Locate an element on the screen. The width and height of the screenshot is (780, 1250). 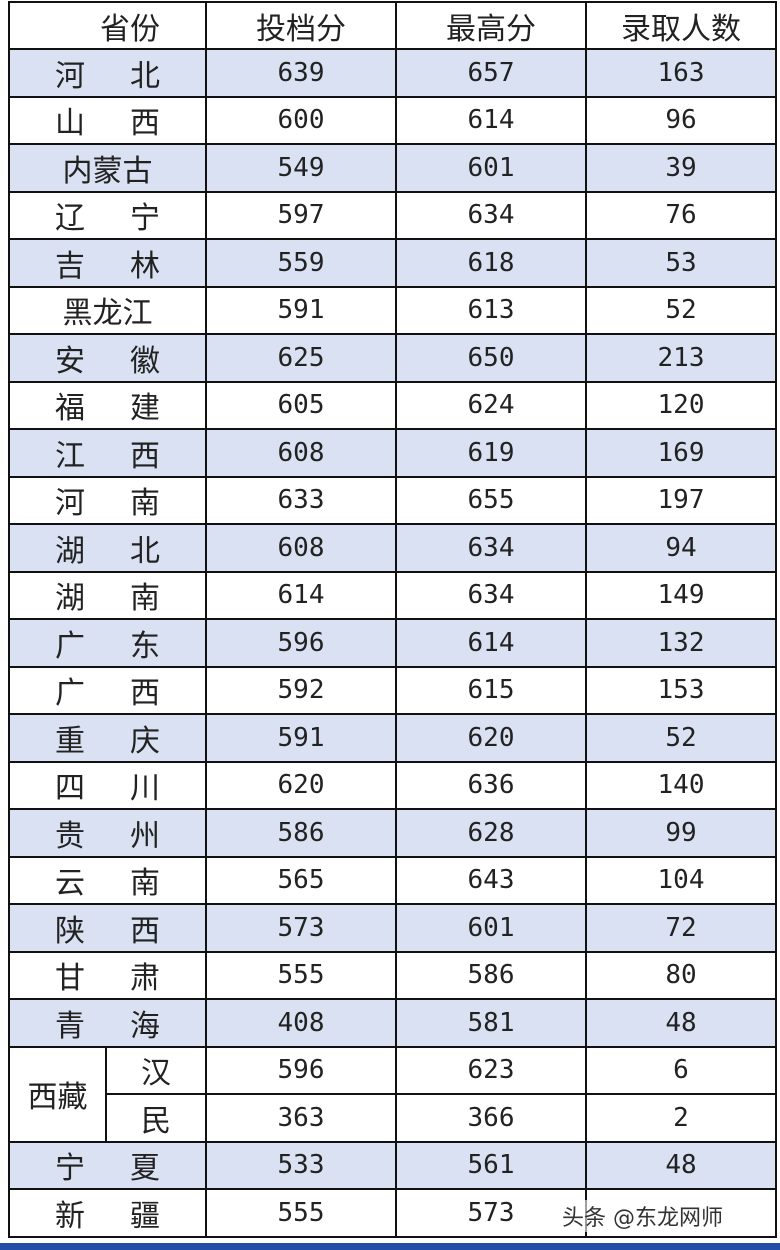
toudang-cell: 573 is located at coordinates (301, 928).